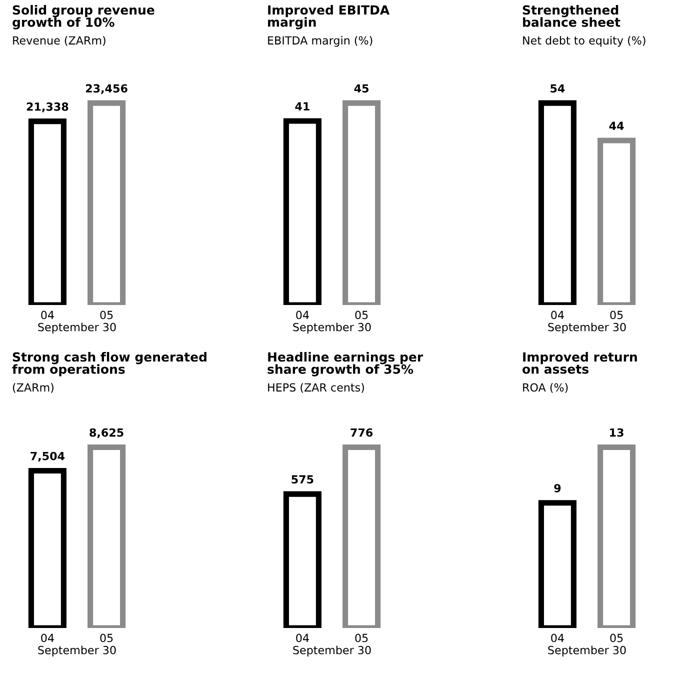 Image resolution: width=679 pixels, height=680 pixels. Describe the element at coordinates (579, 363) in the screenshot. I see `chart-title: Improved return on assets` at that location.